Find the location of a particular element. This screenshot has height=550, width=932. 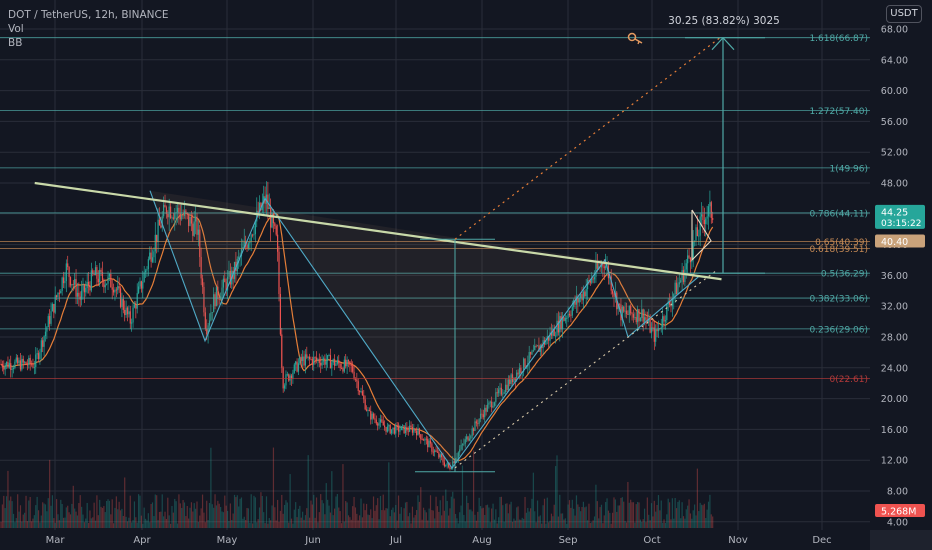

bollinger-bands-label: BB is located at coordinates (15, 43).